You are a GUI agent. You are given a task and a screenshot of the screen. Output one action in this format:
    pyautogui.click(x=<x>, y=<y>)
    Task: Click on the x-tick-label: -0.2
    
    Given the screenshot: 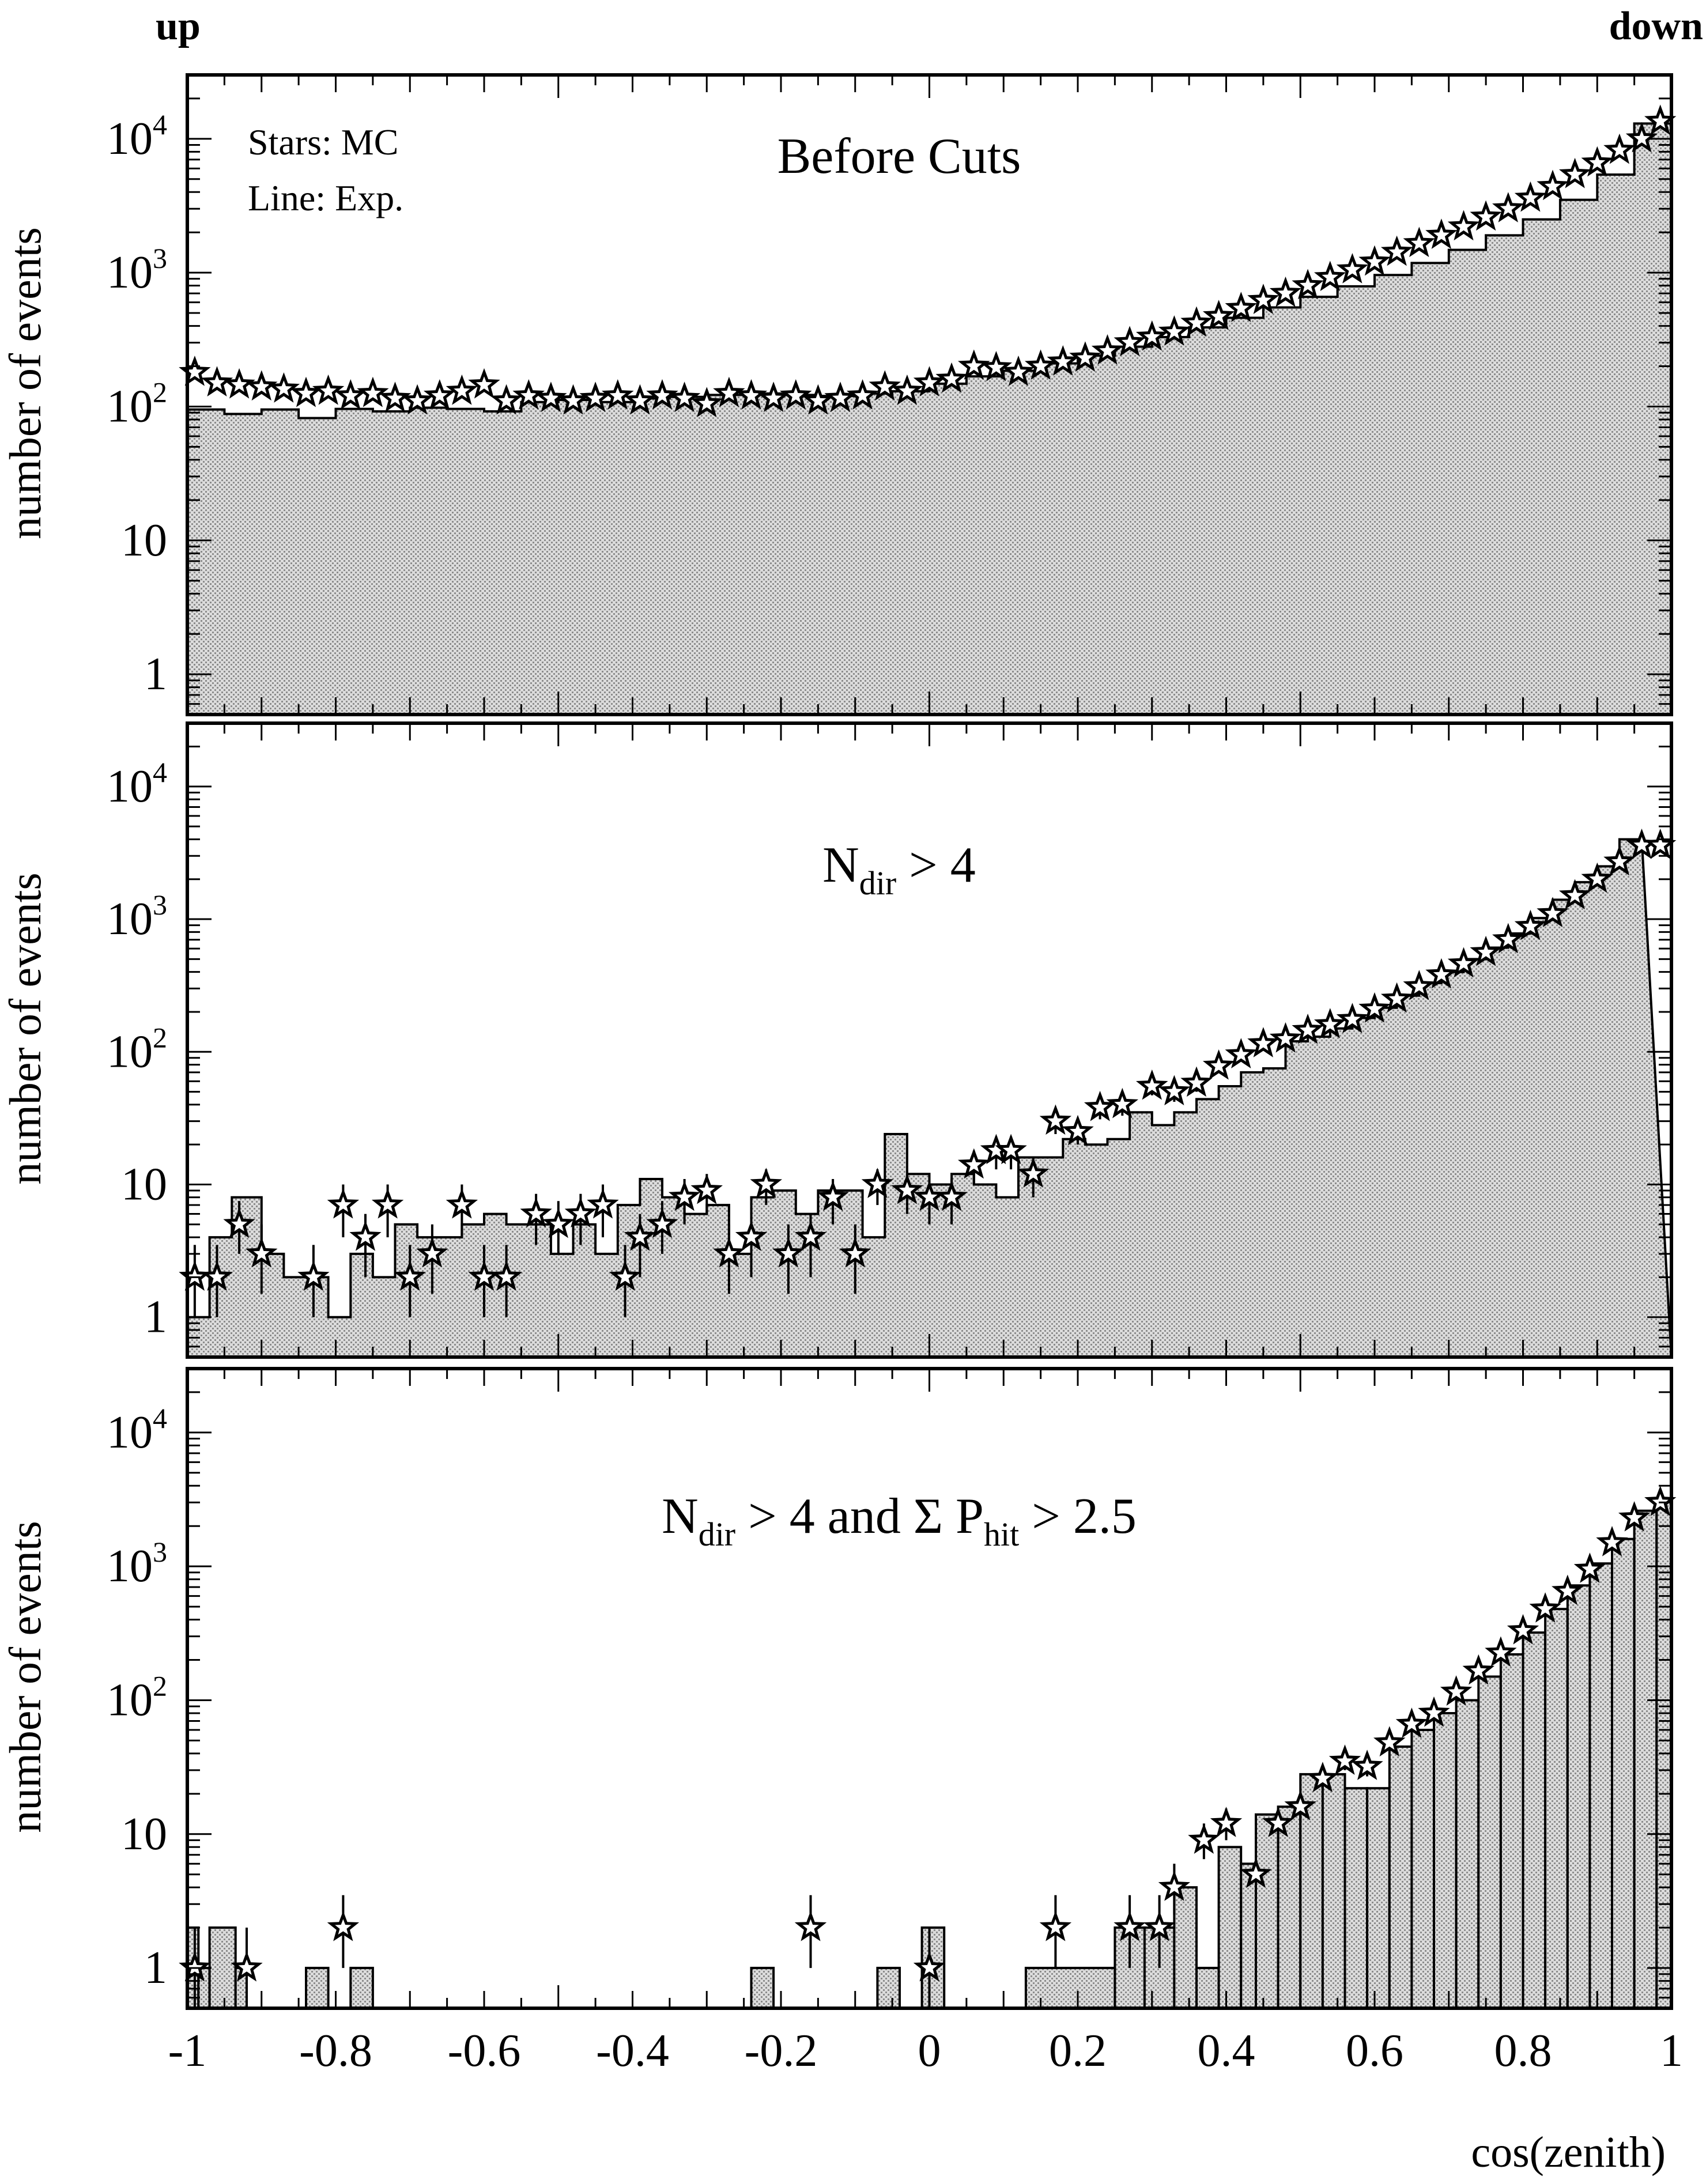 What is the action you would take?
    pyautogui.click(x=782, y=2051)
    